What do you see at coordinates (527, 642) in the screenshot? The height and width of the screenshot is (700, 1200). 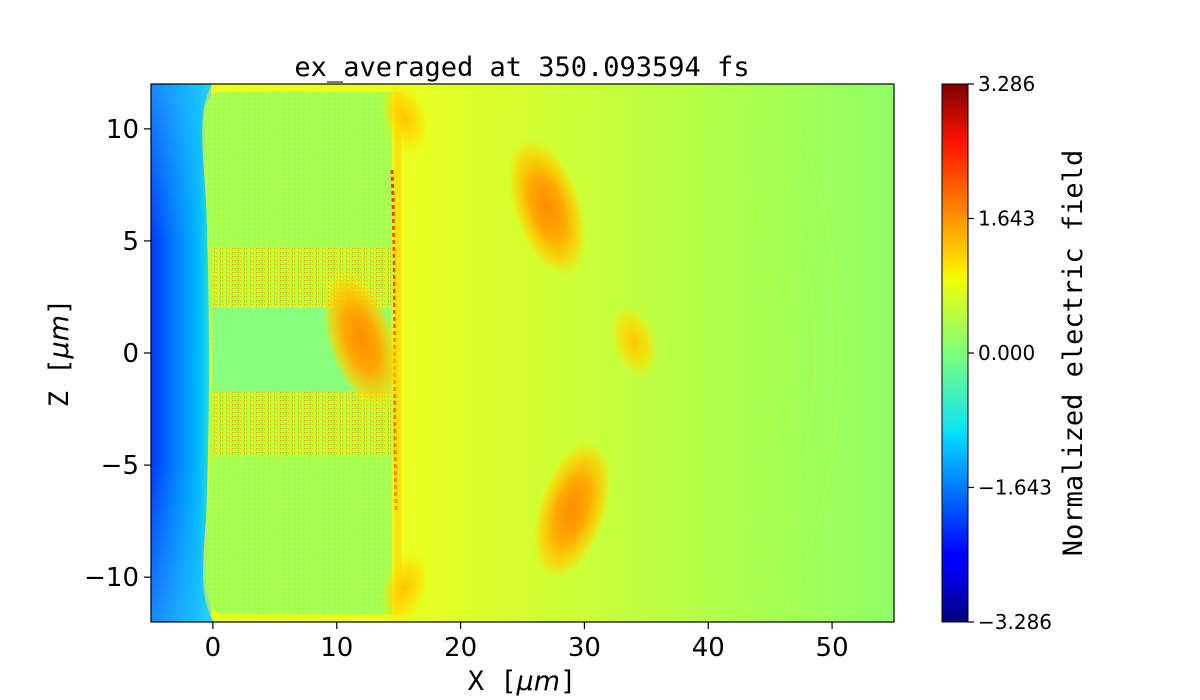 I see `x-axis: 0 10 20 30 40 50` at bounding box center [527, 642].